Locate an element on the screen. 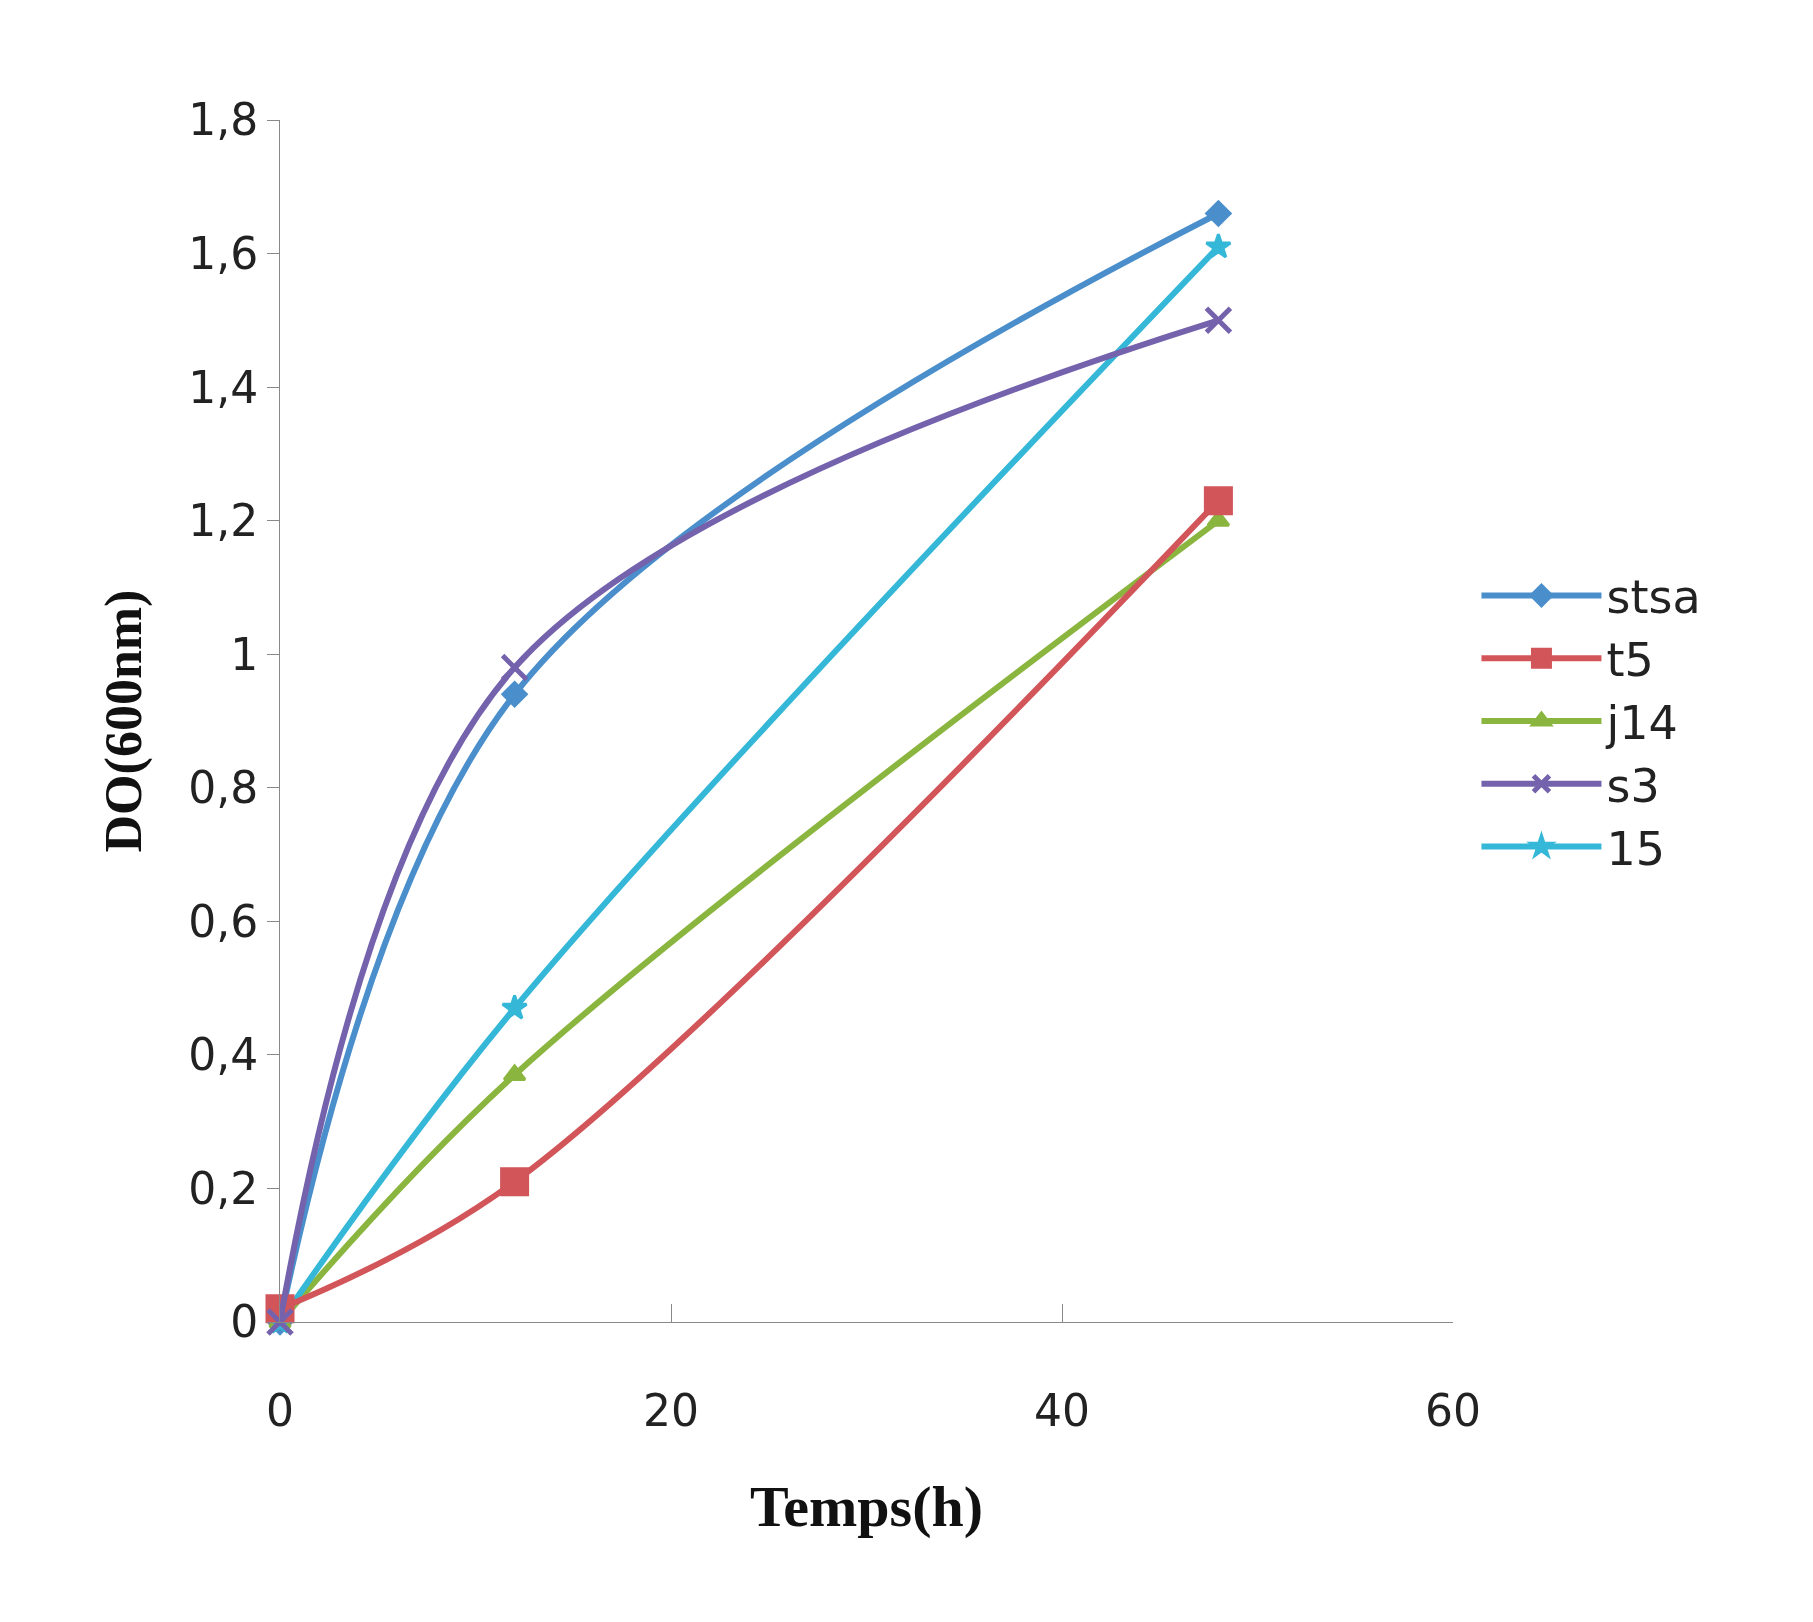 The height and width of the screenshot is (1622, 1813). x-axis-title: Temps(h) is located at coordinates (866, 1506).